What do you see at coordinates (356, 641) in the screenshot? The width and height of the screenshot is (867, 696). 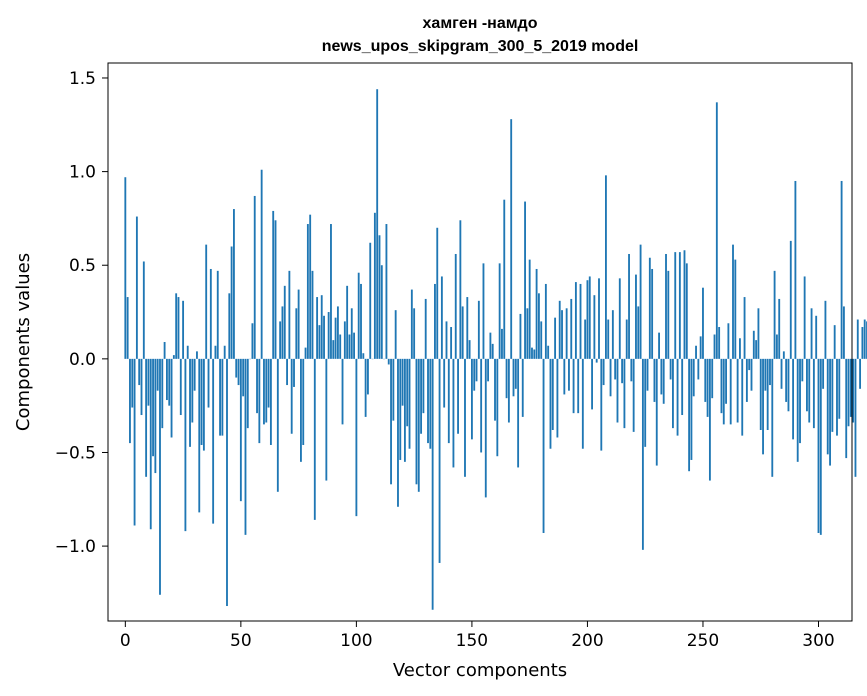 I see `x-tick-label: 100` at bounding box center [356, 641].